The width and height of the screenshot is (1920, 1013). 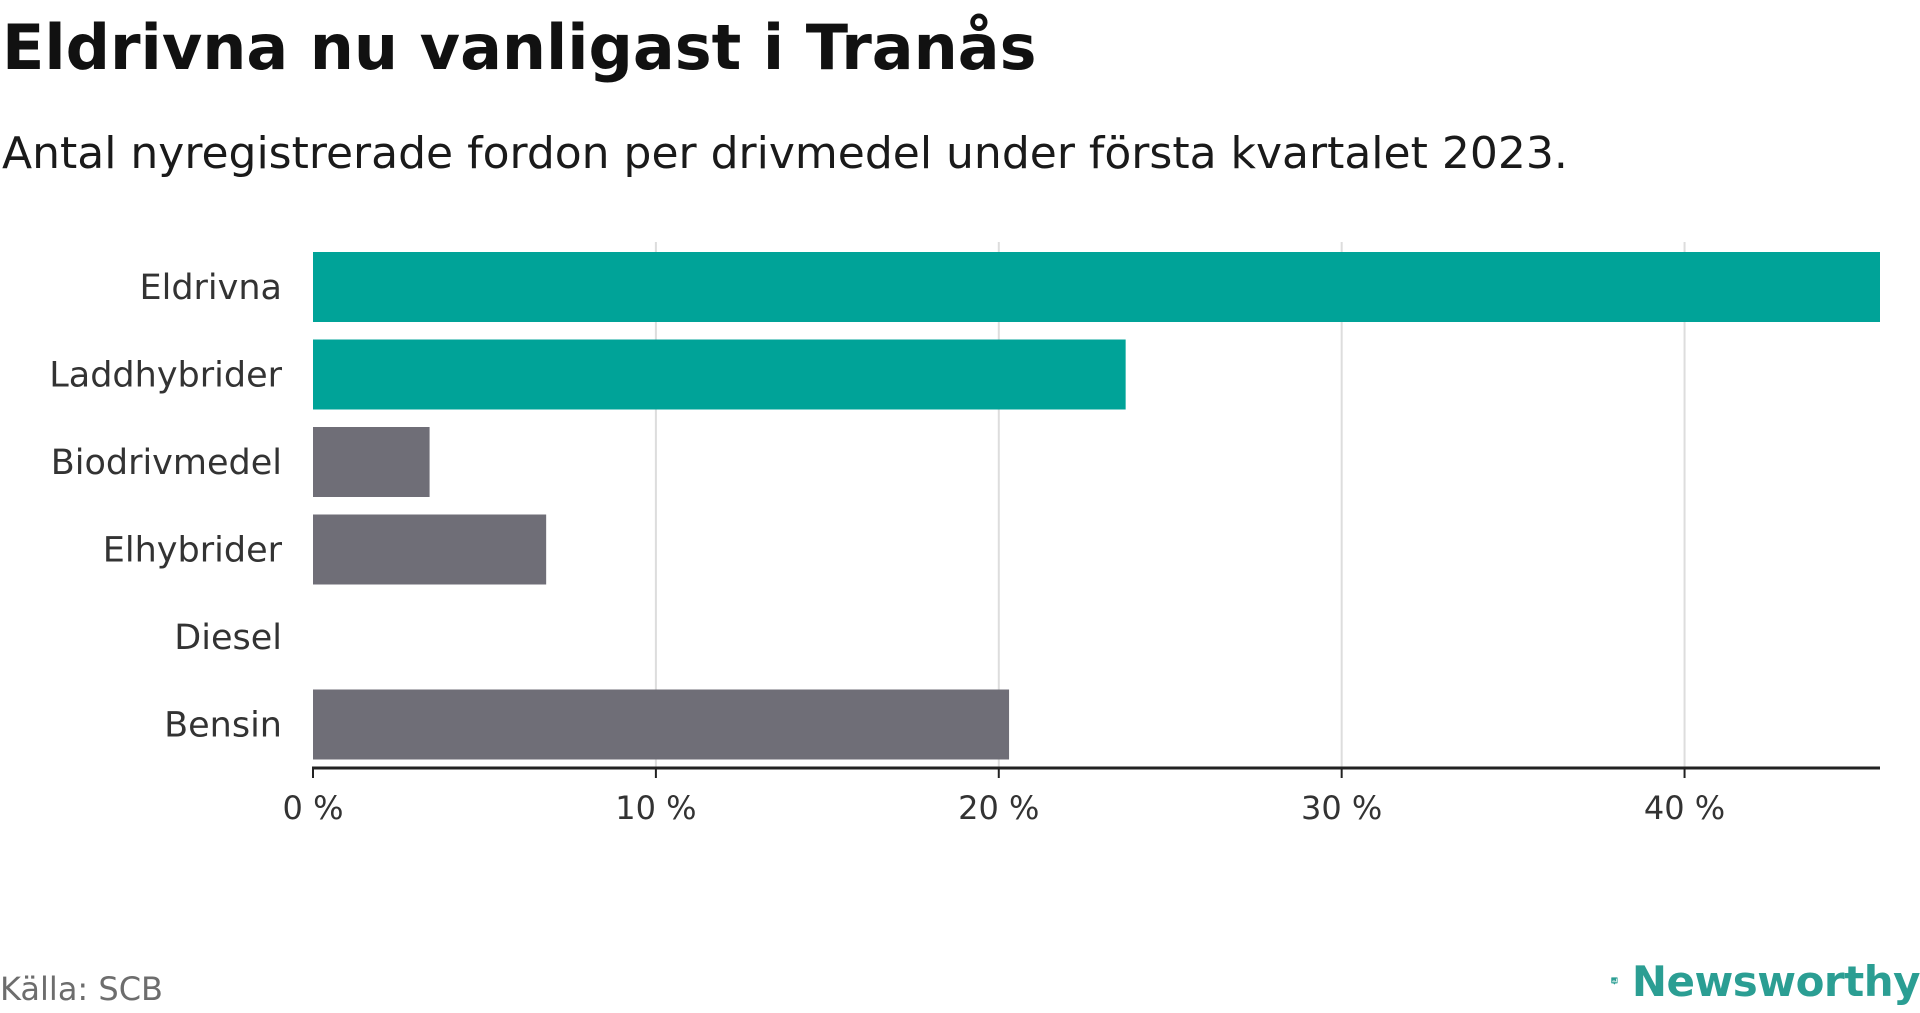 I want to click on chart-title: Eldrivna nu vanligast i Tranås, so click(x=519, y=47).